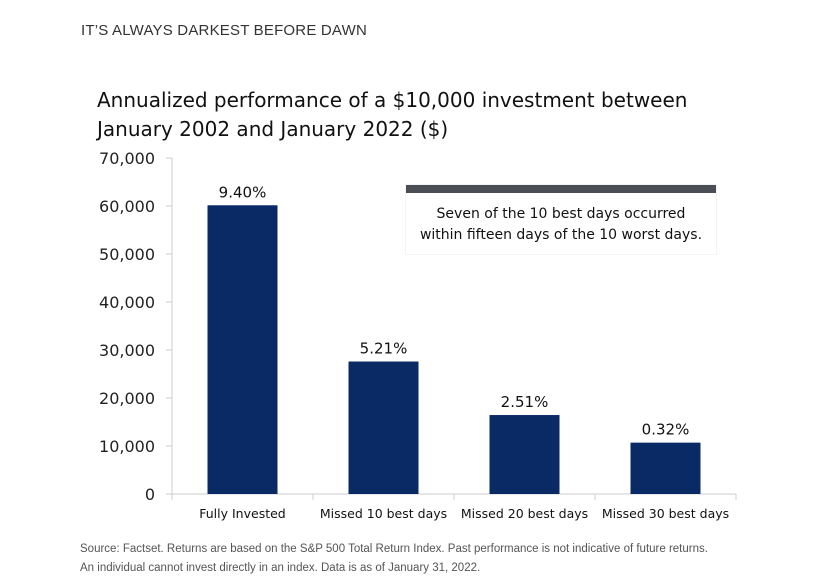 The height and width of the screenshot is (584, 839). Describe the element at coordinates (383, 513) in the screenshot. I see `x-tick-label: Missed 10 best days` at that location.